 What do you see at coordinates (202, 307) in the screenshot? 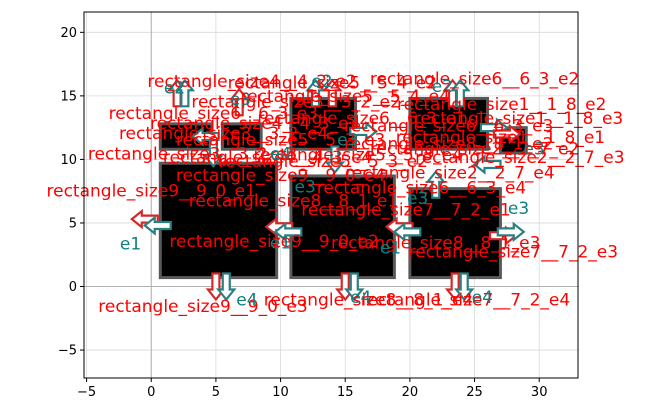
I see `rectangle-label: rectangle_size9__9_0_e3` at bounding box center [202, 307].